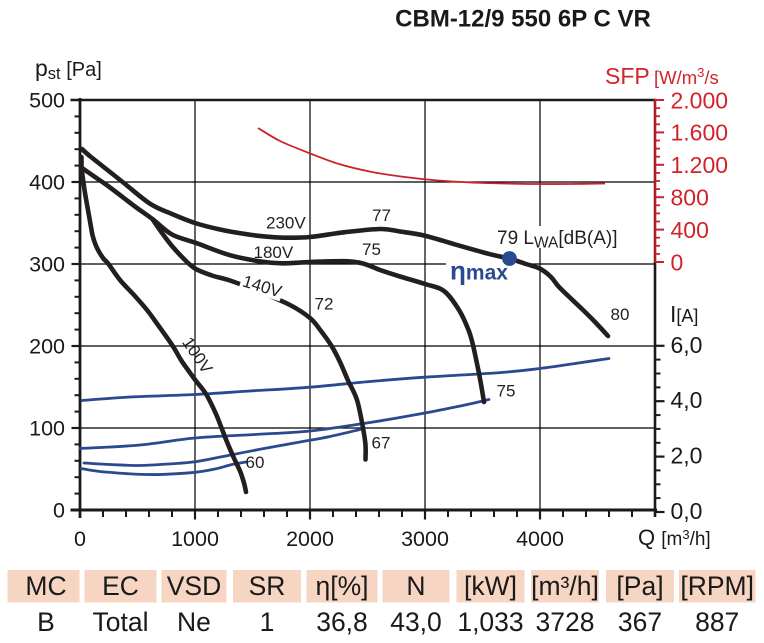  I want to click on svg-text: 140V, so click(262, 287).